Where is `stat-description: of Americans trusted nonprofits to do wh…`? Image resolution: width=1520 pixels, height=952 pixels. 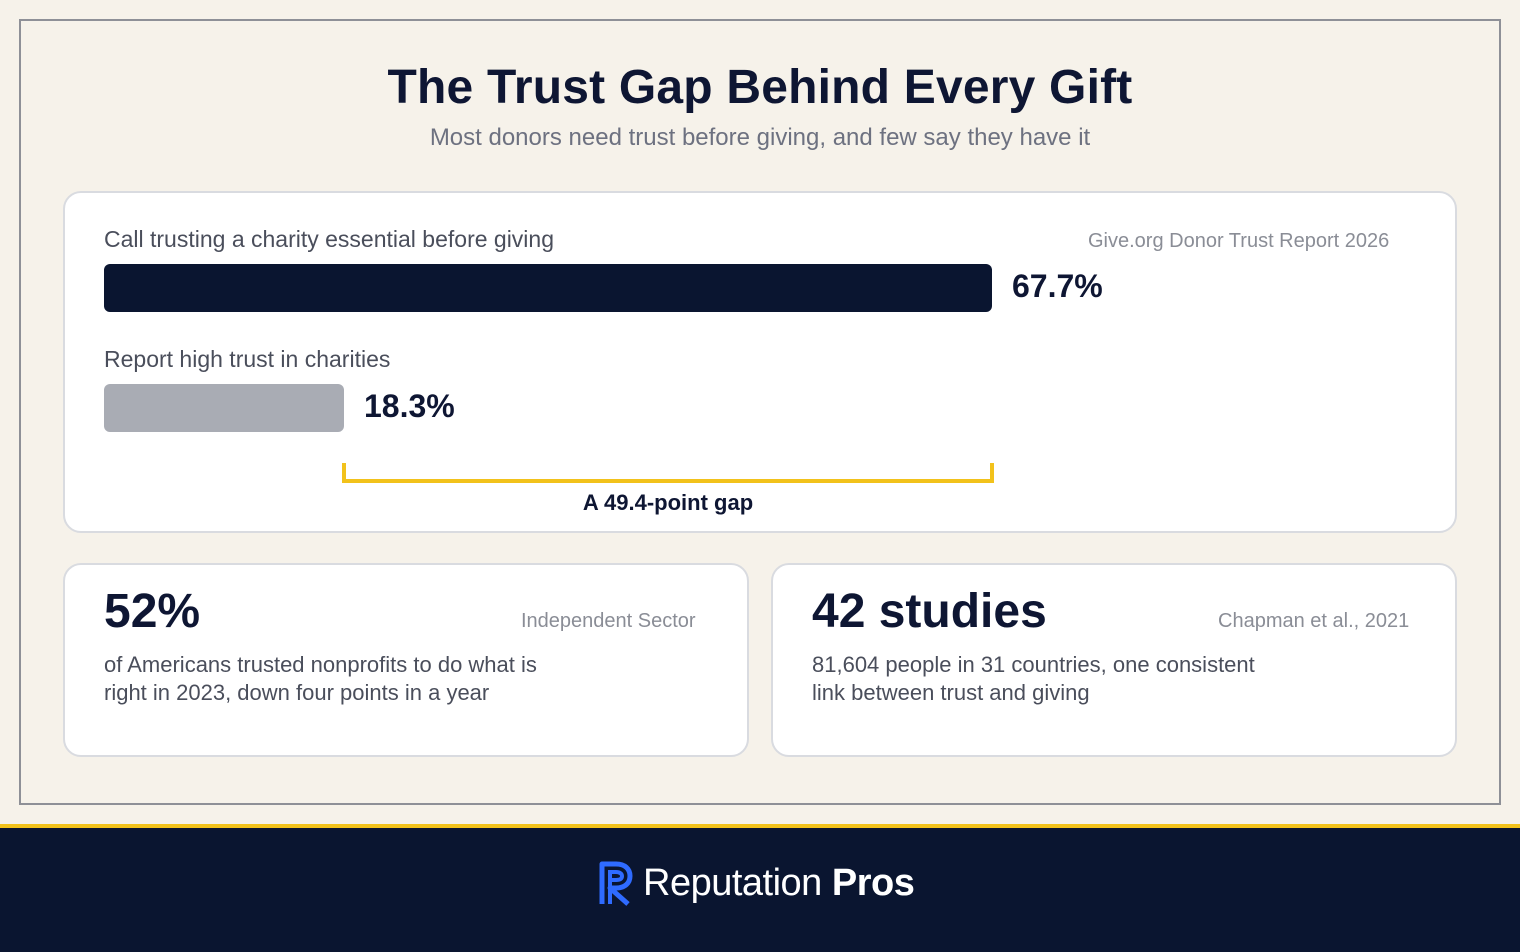 stat-description: of Americans trusted nonprofits to do wh… is located at coordinates (320, 679).